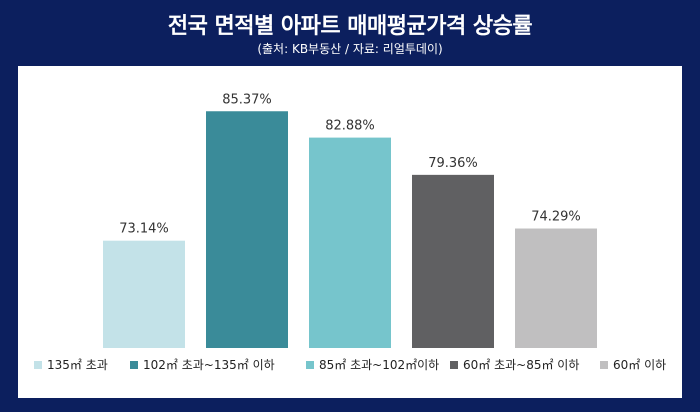 The image size is (700, 412). Describe the element at coordinates (521, 365) in the screenshot. I see `legend-label-4: 60㎡ 초과~85㎡ 이하` at that location.